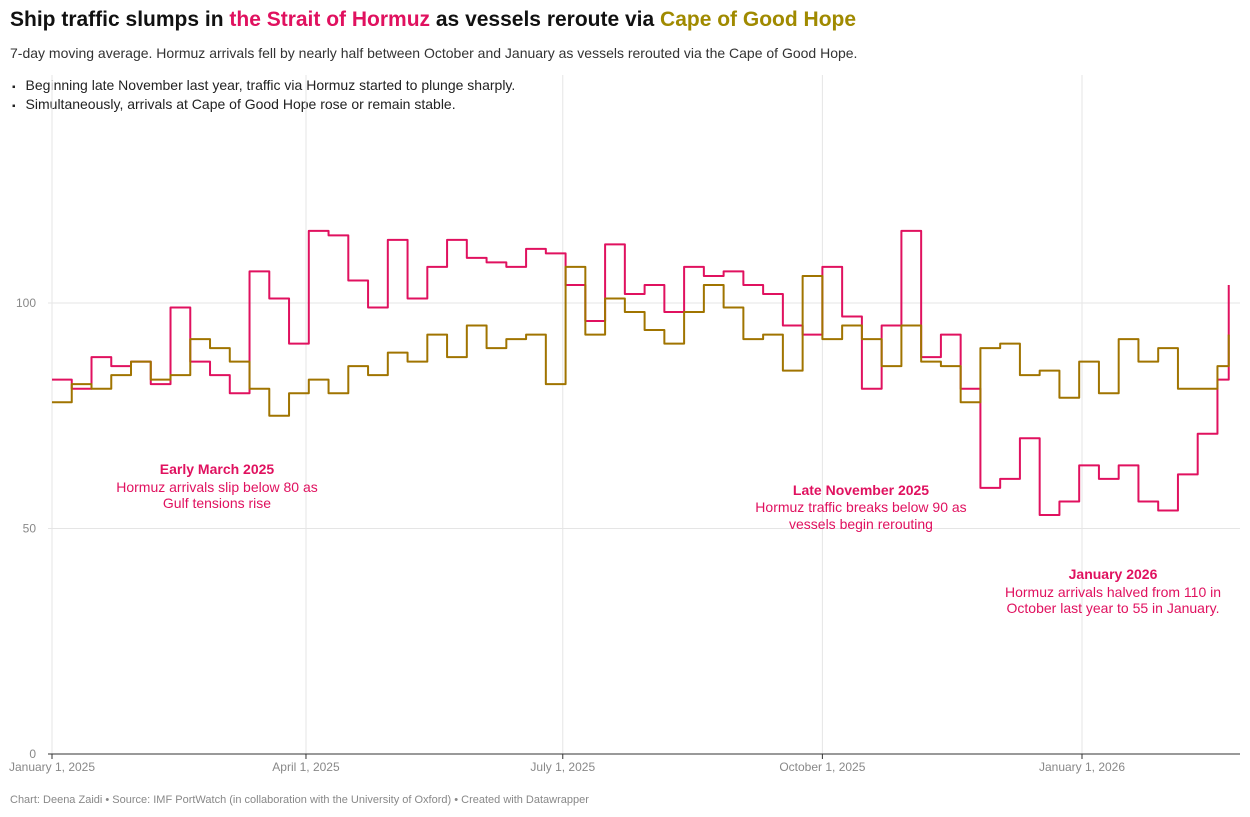 The height and width of the screenshot is (817, 1250). What do you see at coordinates (861, 490) in the screenshot?
I see `annotation-title: Late November 2025` at bounding box center [861, 490].